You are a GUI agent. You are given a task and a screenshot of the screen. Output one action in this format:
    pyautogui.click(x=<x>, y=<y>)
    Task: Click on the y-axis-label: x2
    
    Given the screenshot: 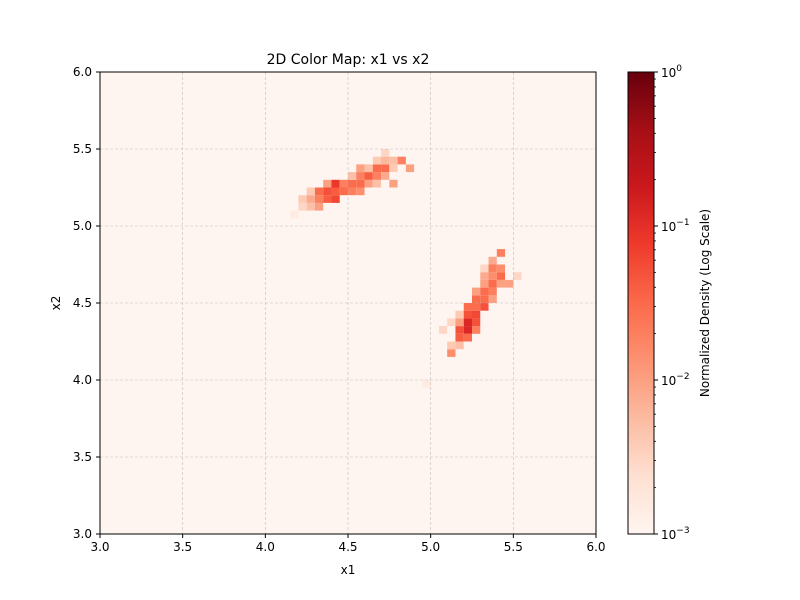 What is the action you would take?
    pyautogui.click(x=56, y=303)
    